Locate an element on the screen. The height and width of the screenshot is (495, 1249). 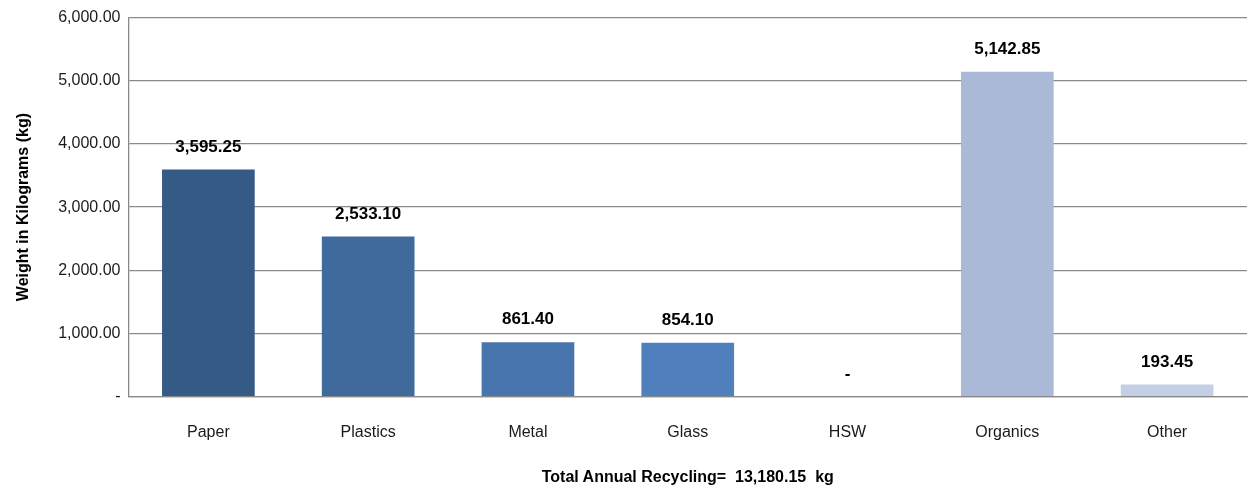
x-tick-label: Paper is located at coordinates (209, 431).